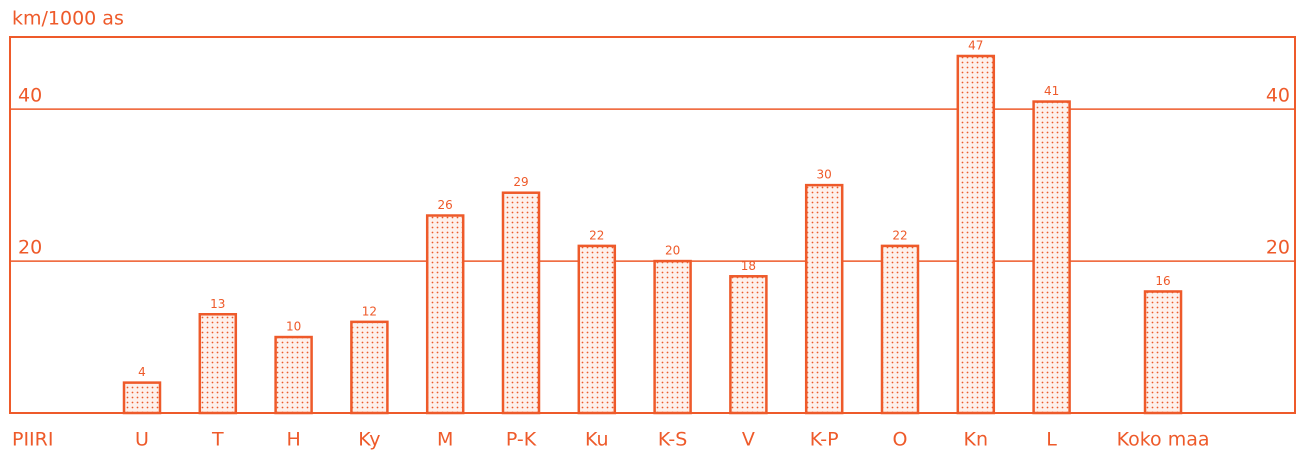 The width and height of the screenshot is (1307, 460). Describe the element at coordinates (824, 440) in the screenshot. I see `x-tick-label: K-P` at that location.